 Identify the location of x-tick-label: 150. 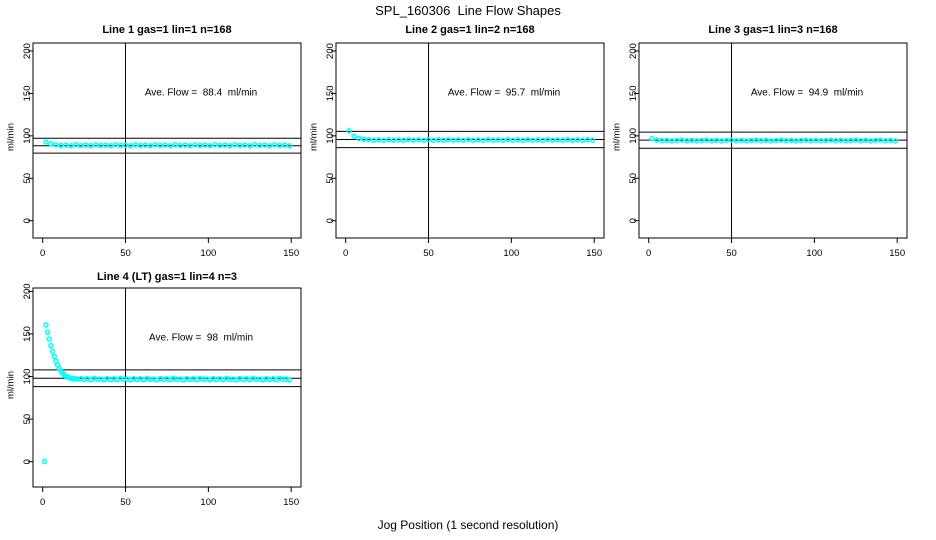
(897, 253).